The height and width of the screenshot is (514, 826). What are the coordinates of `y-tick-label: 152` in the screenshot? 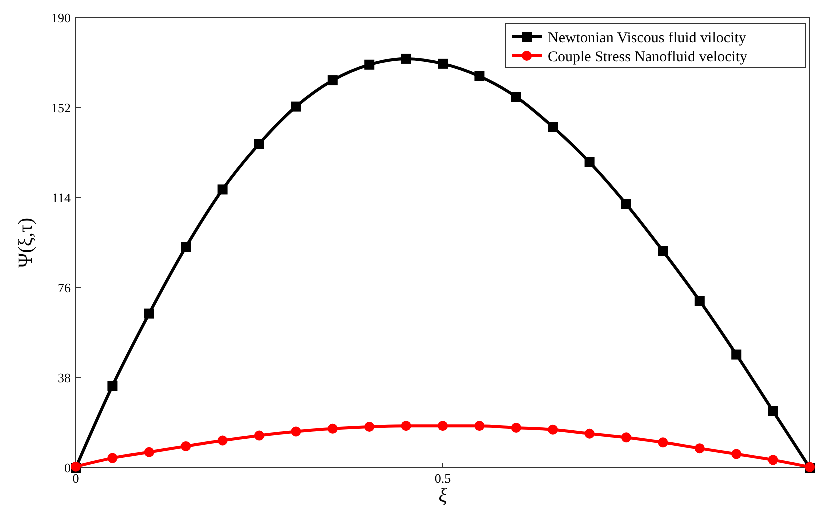 It's located at (61, 108).